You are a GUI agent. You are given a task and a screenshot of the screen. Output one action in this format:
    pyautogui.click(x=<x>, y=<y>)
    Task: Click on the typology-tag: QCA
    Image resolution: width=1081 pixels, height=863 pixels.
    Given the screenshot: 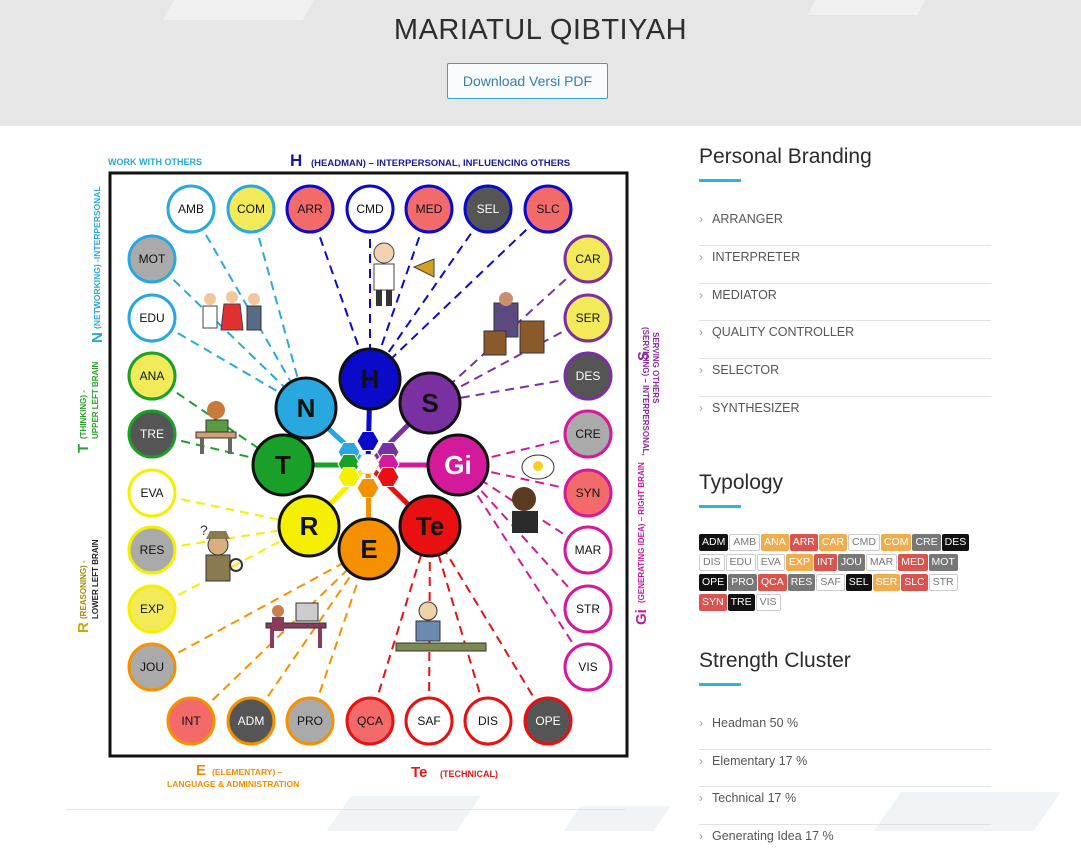 What is the action you would take?
    pyautogui.click(x=772, y=582)
    